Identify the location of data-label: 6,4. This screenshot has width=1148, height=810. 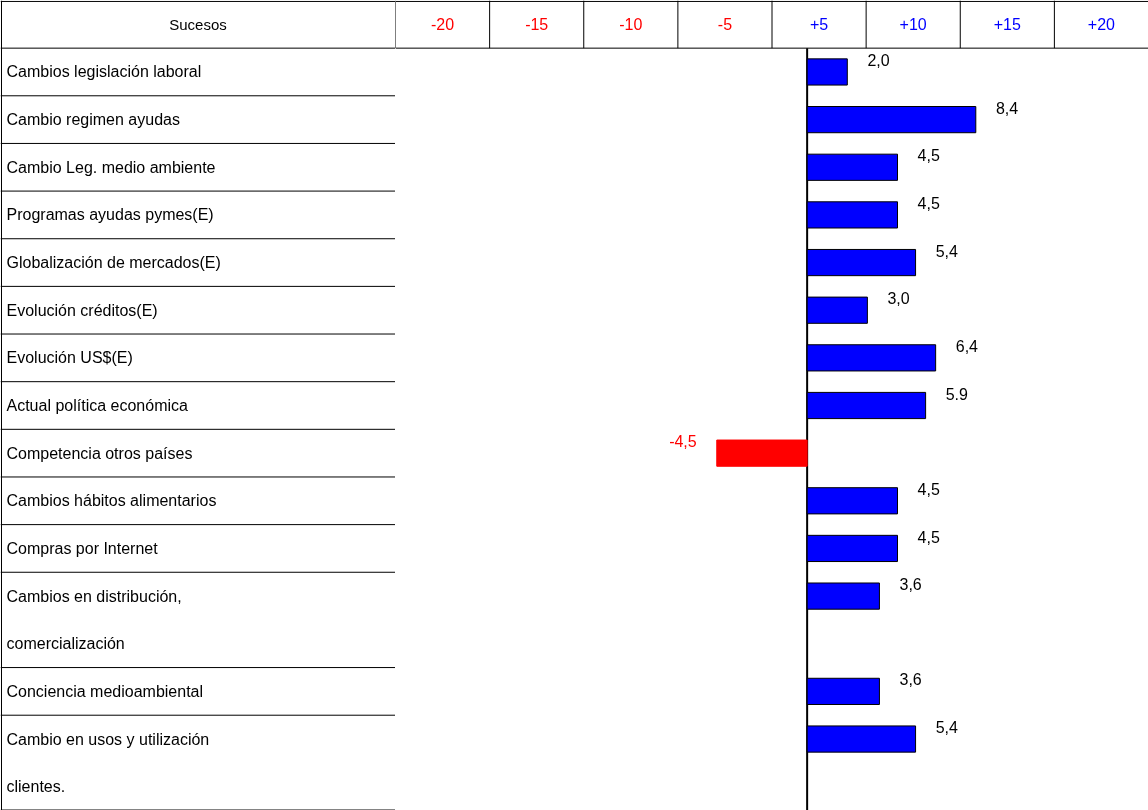
(967, 346).